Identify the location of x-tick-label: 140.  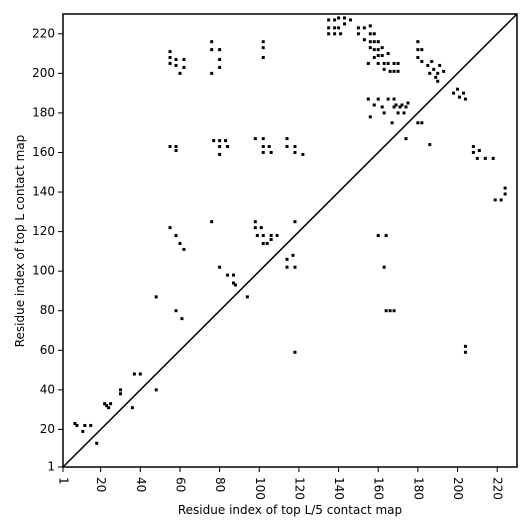
(339, 488).